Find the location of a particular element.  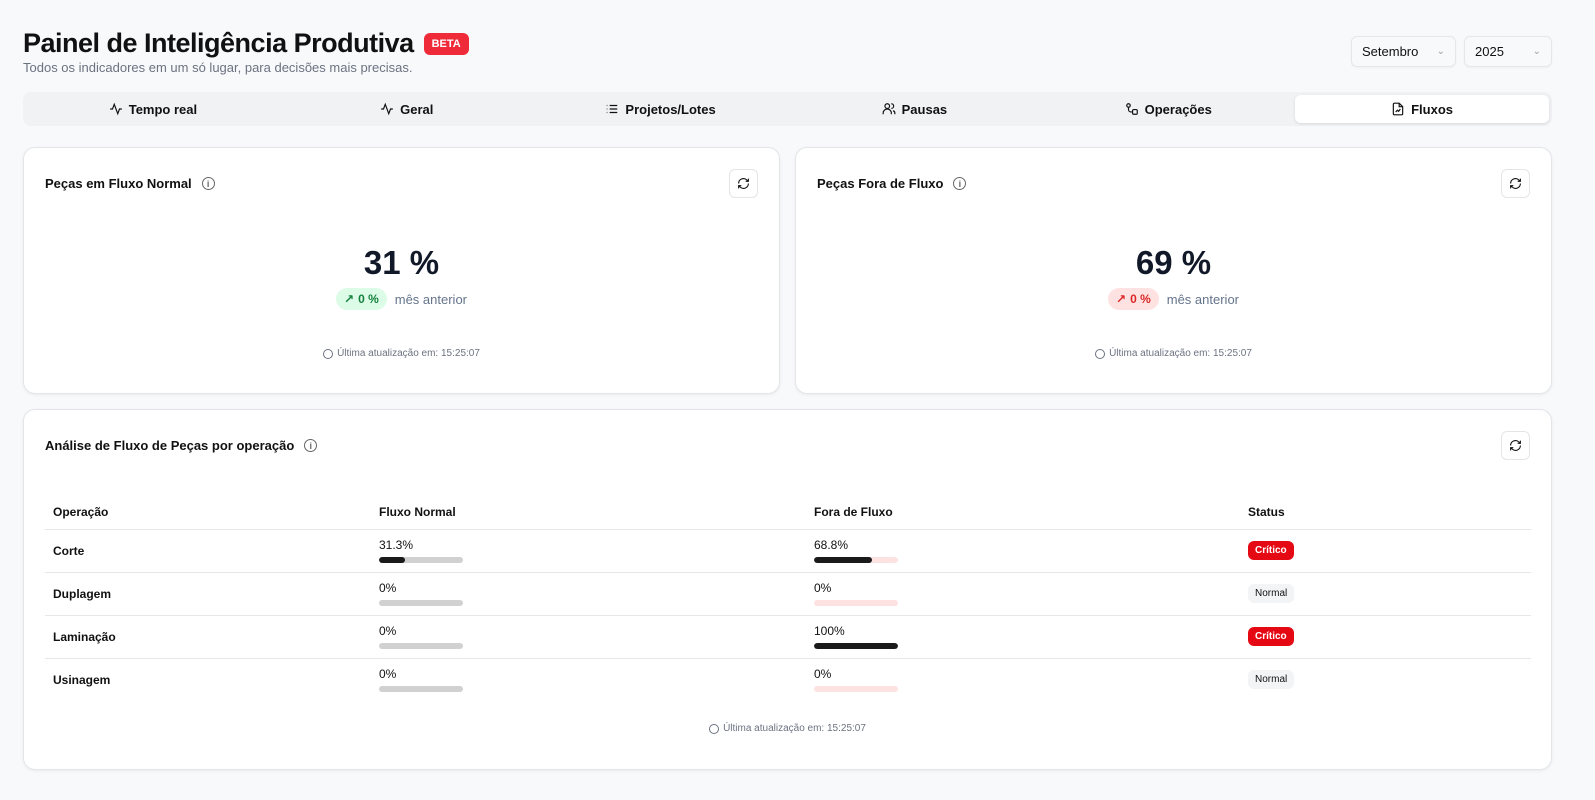

list-icon is located at coordinates (612, 109).